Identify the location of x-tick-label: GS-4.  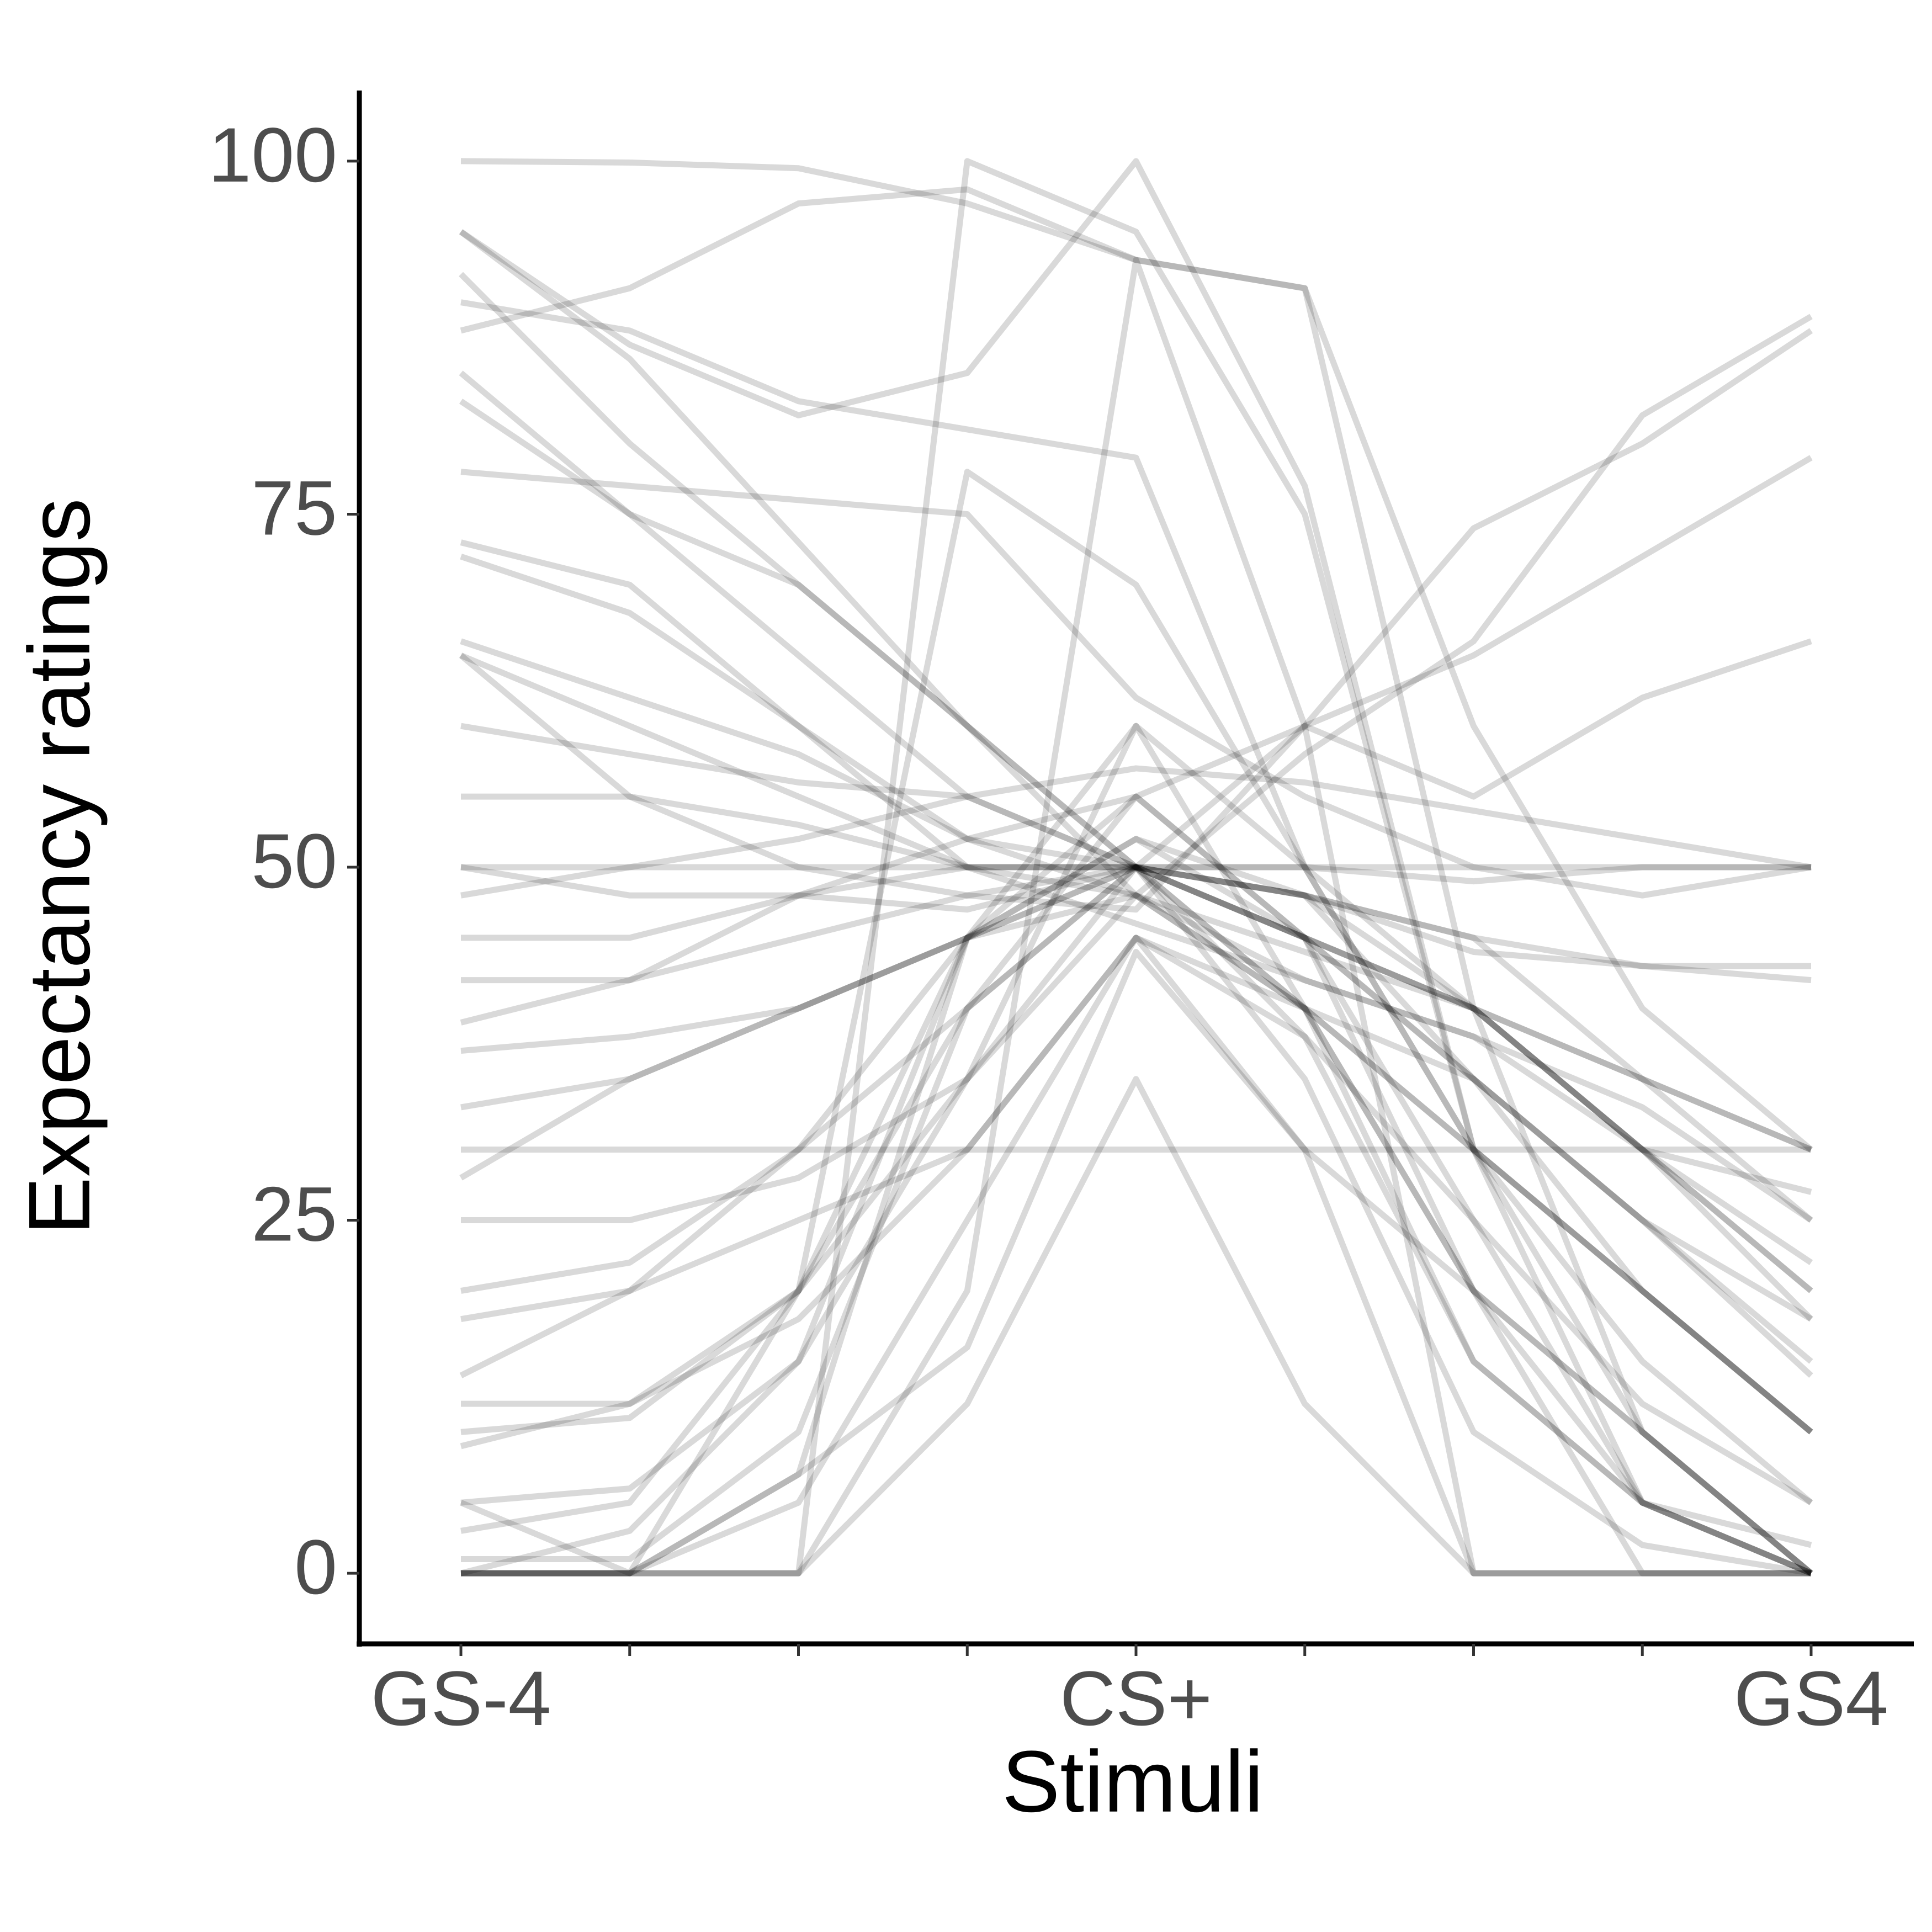
(461, 1699).